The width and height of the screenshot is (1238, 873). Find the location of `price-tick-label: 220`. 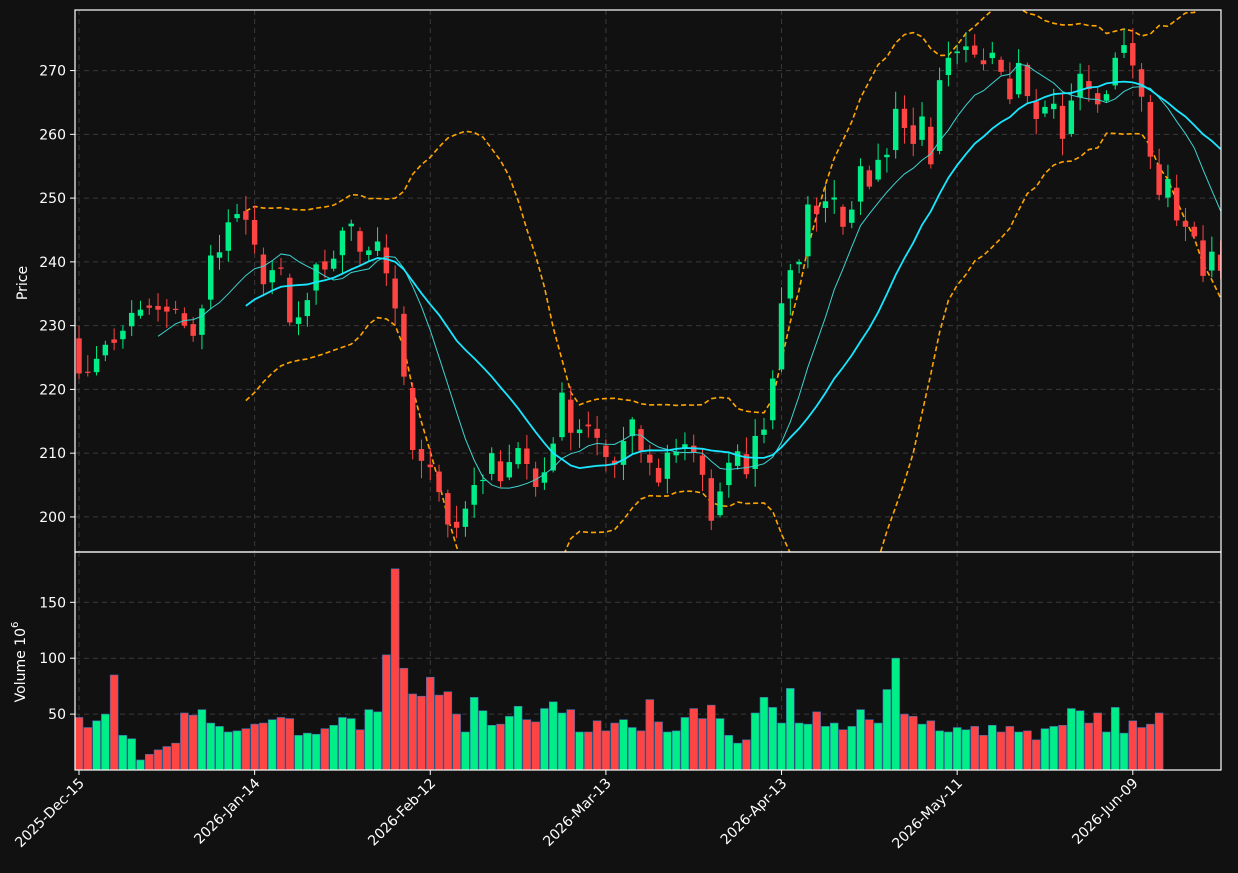

price-tick-label: 220 is located at coordinates (52, 390).